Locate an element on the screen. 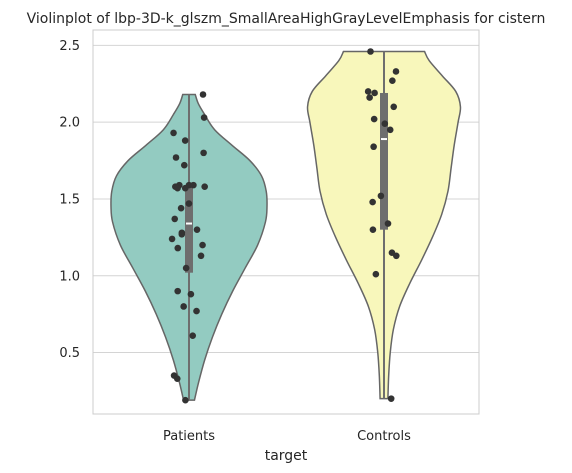 The height and width of the screenshot is (473, 572). y-tick-label: 2.0 is located at coordinates (69, 123).